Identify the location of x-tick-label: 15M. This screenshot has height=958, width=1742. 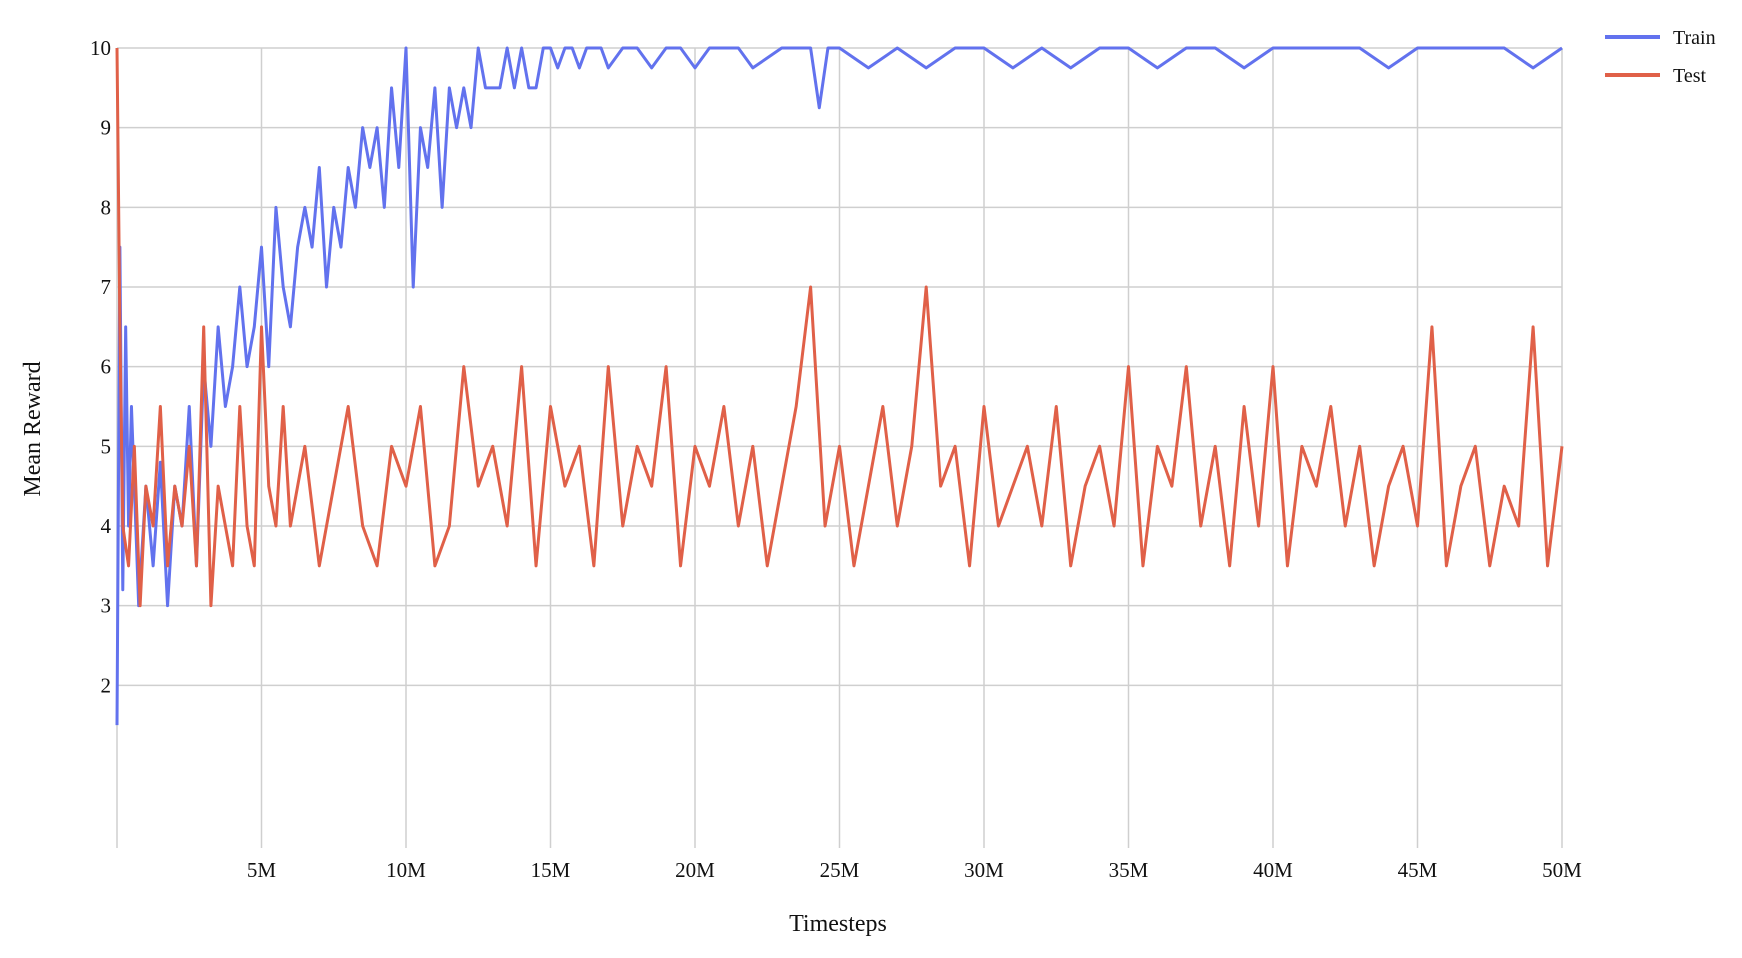
(551, 870).